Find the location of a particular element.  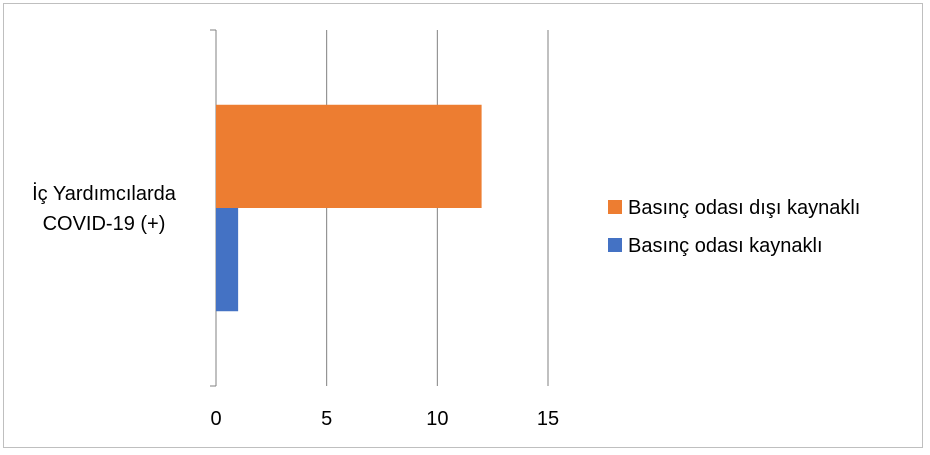

x-tick-label-10: 10 is located at coordinates (437, 419).